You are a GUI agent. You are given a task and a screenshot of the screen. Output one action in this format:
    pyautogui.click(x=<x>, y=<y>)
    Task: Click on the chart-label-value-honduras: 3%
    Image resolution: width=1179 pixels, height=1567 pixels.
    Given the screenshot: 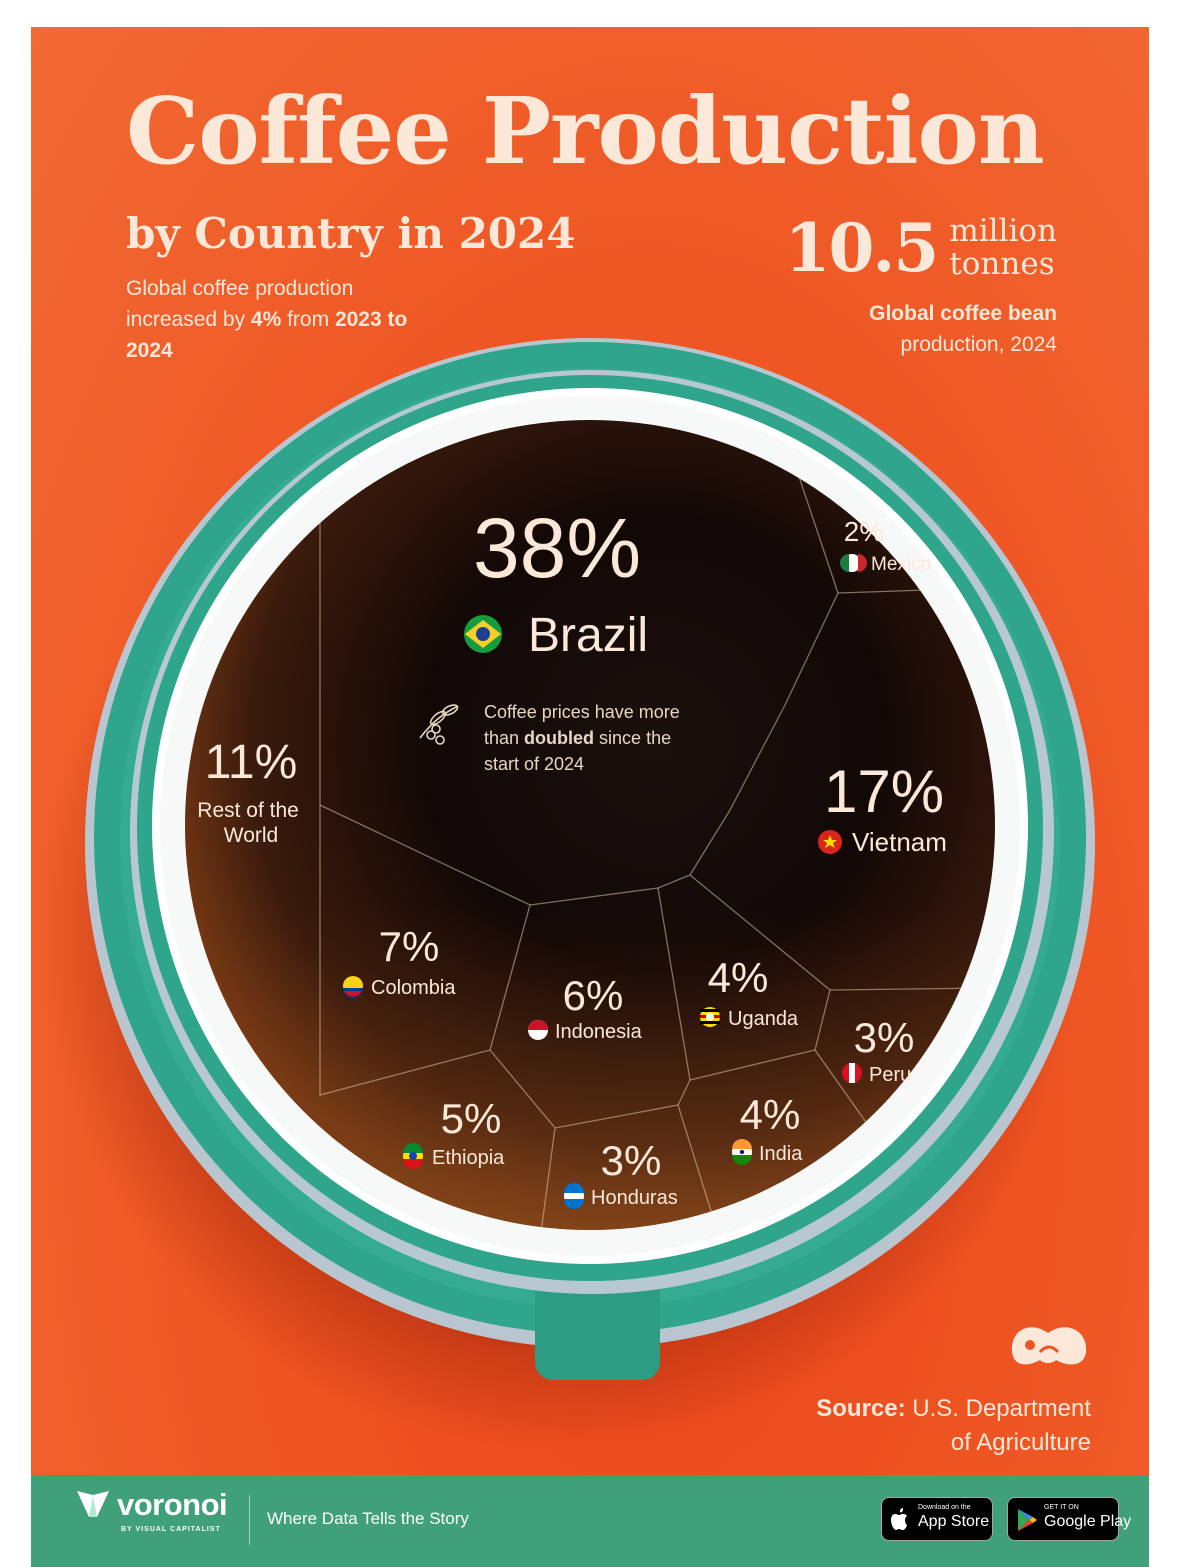 What is the action you would take?
    pyautogui.click(x=631, y=1160)
    